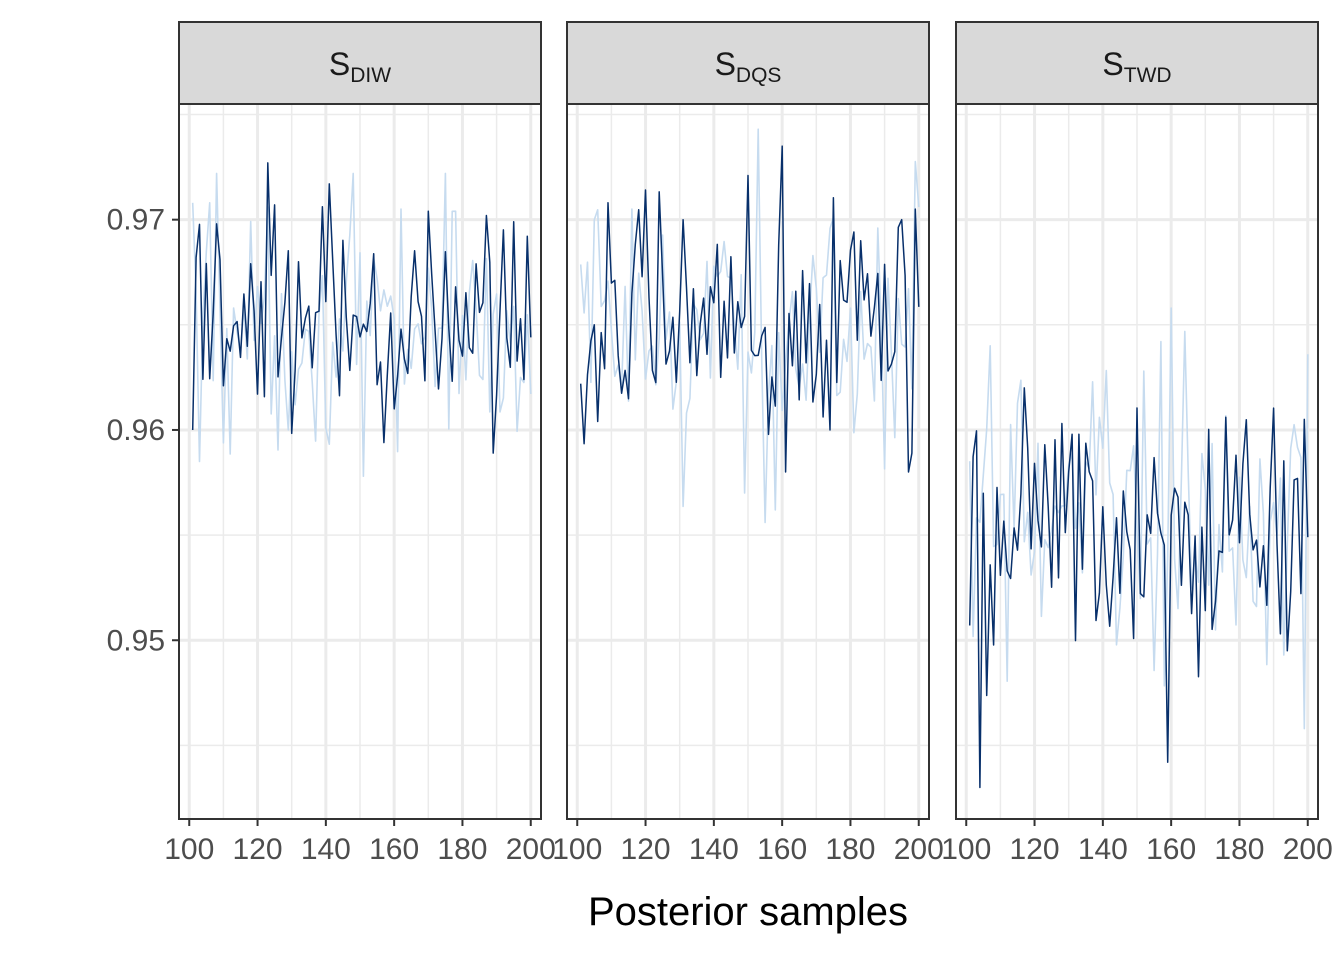 The height and width of the screenshot is (960, 1344). What do you see at coordinates (370, 75) in the screenshot?
I see `strip-label-subscript: DIW` at bounding box center [370, 75].